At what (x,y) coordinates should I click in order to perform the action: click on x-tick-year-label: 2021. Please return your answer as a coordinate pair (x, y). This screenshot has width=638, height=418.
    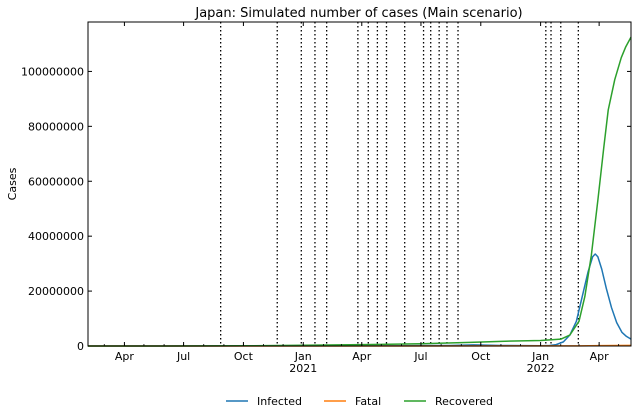
    Looking at the image, I should click on (303, 368).